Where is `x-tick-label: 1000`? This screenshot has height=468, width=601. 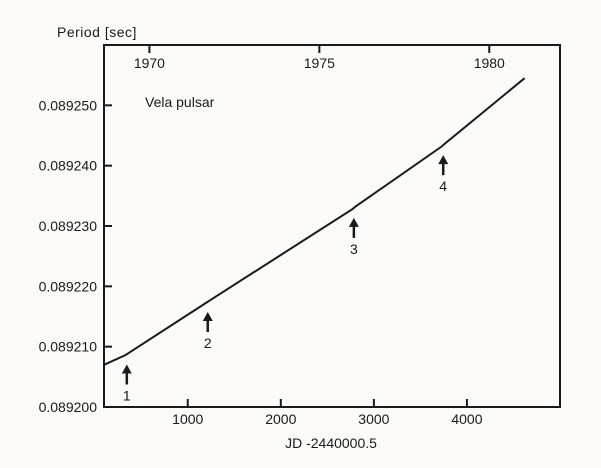 x-tick-label: 1000 is located at coordinates (187, 419).